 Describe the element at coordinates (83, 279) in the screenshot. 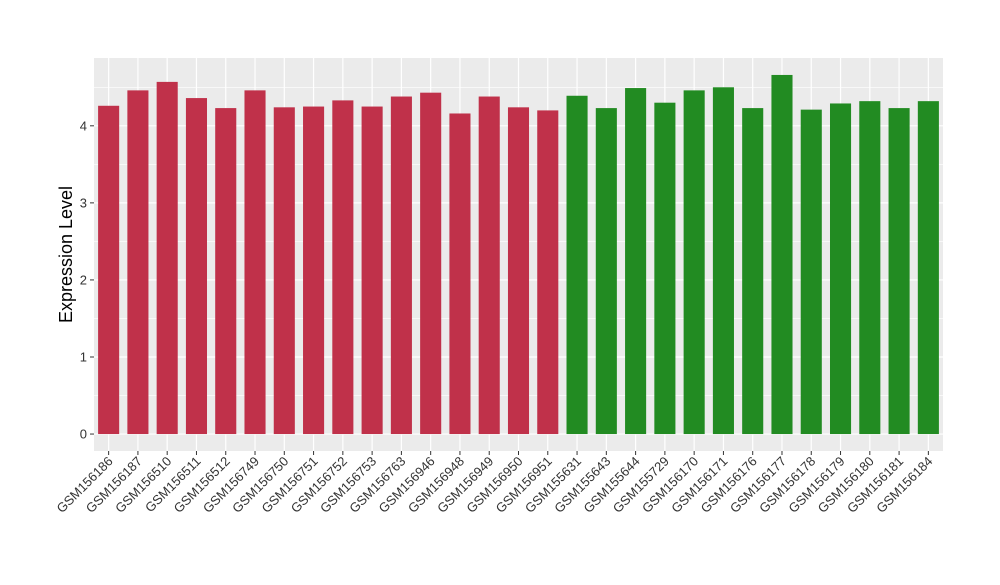

I see `y-tick-label: 2` at that location.